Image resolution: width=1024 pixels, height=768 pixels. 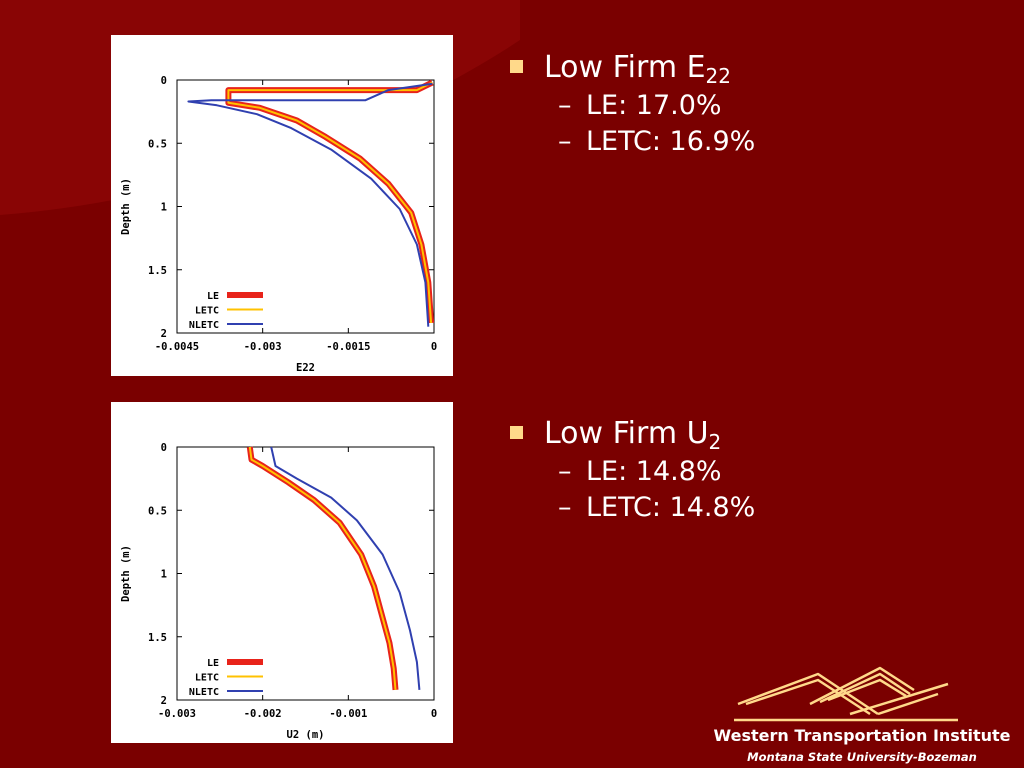 I want to click on sub-bullet: – LETC: 16.9%, so click(x=656, y=142).